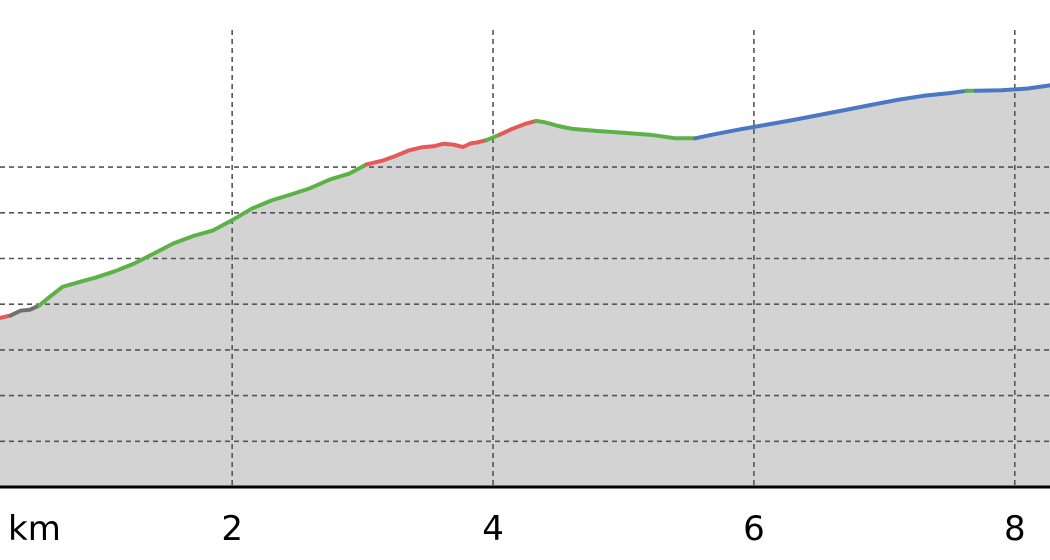 The image size is (1050, 560). What do you see at coordinates (754, 529) in the screenshot?
I see `x-tick-label: 6` at bounding box center [754, 529].